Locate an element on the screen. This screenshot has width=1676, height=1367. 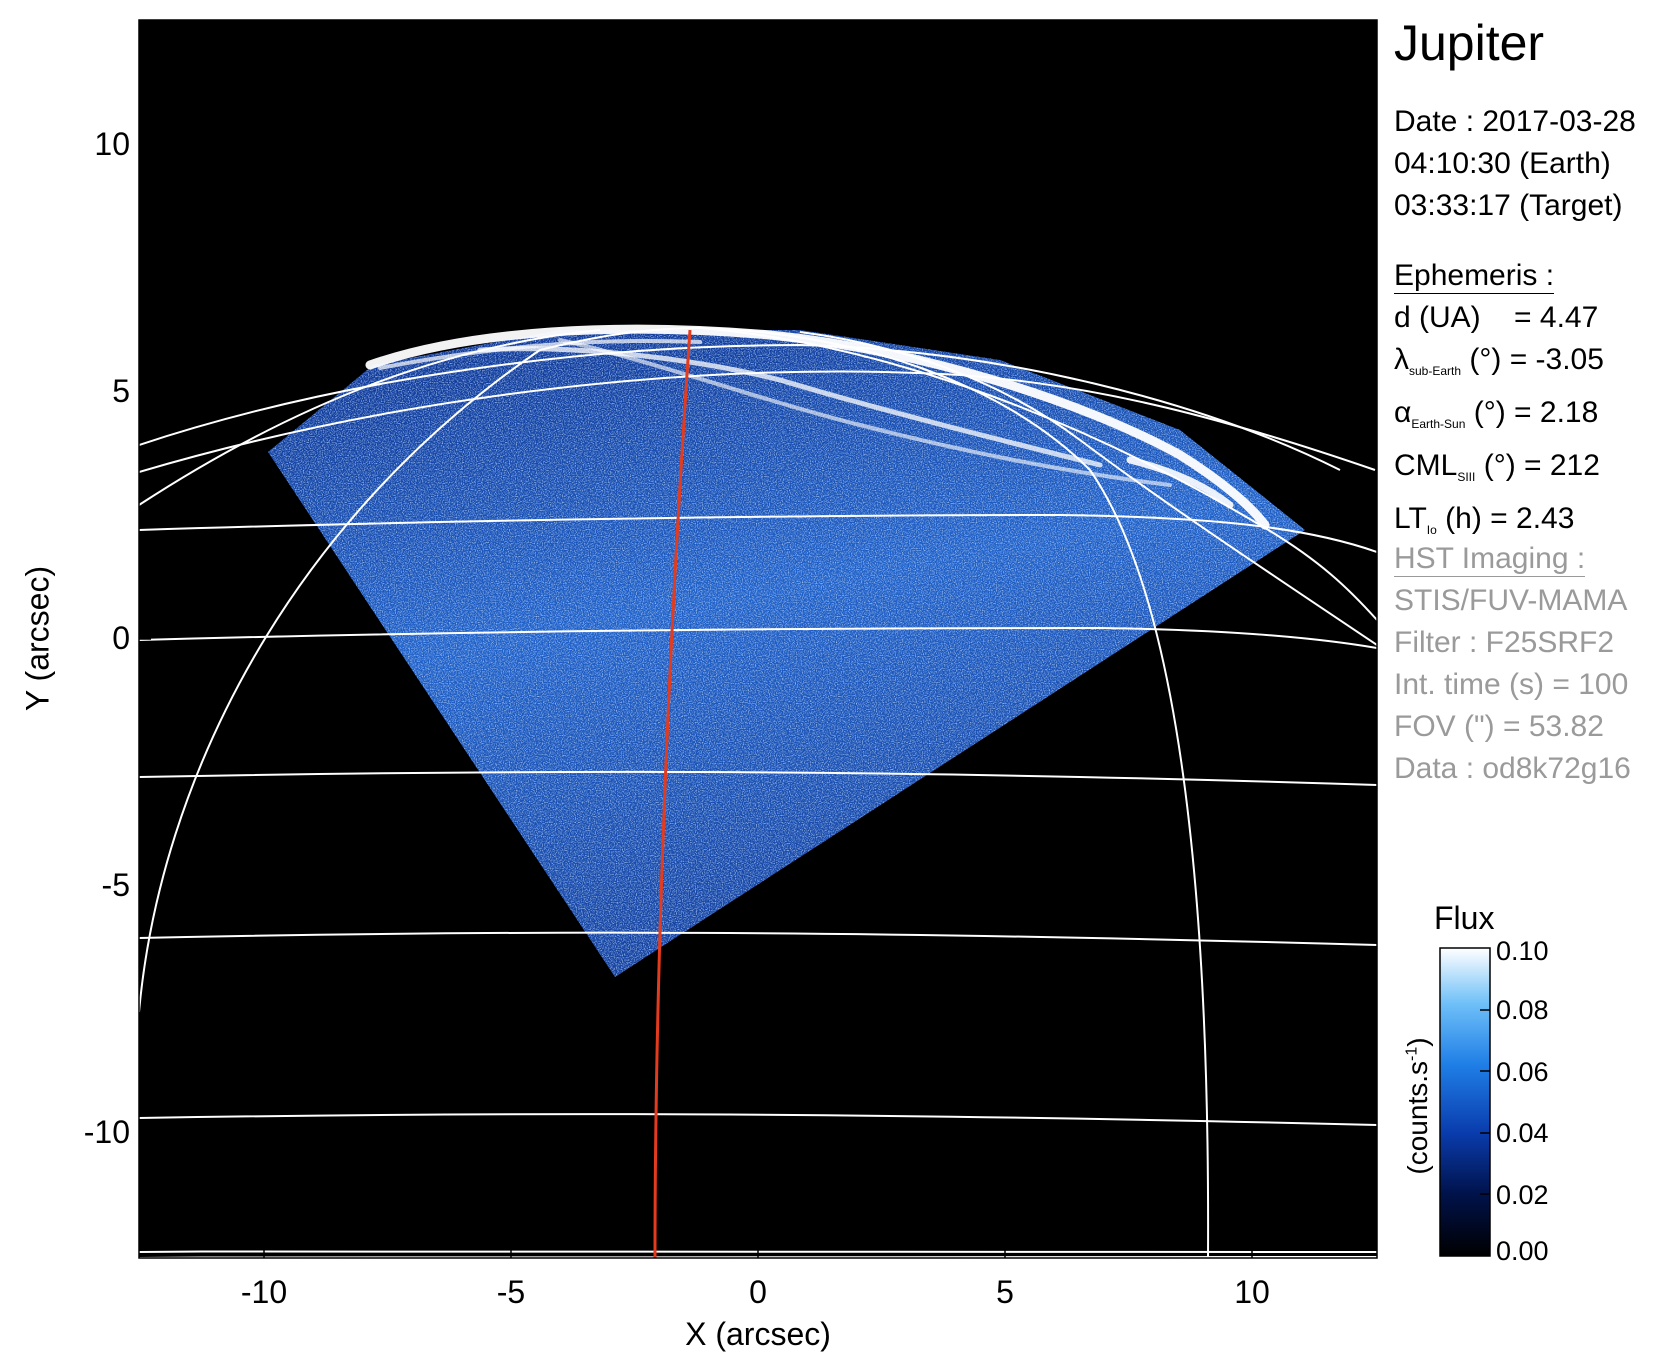
y-tick-label: 5 is located at coordinates (121, 391).